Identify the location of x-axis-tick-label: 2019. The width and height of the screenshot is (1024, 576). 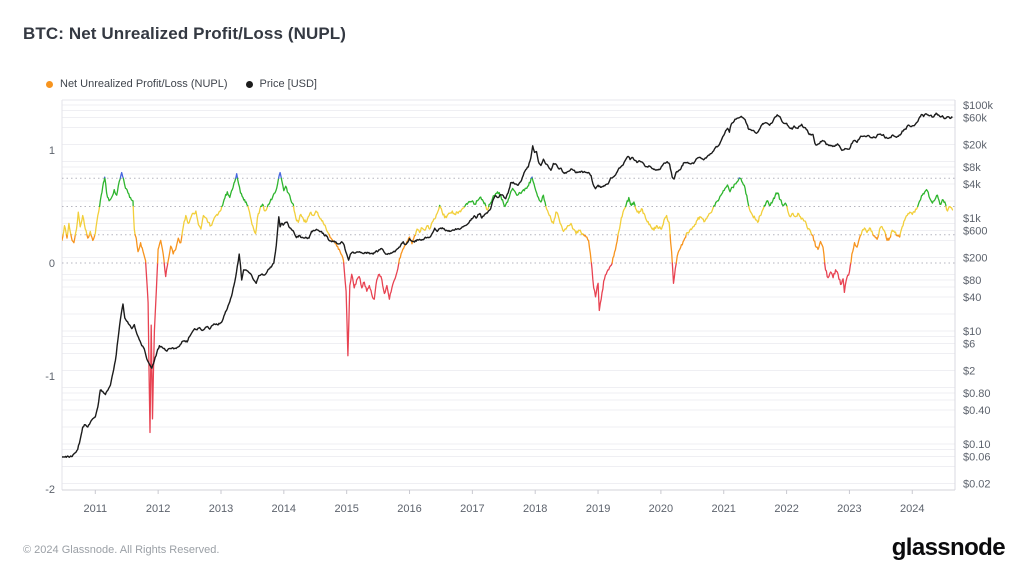
(598, 509).